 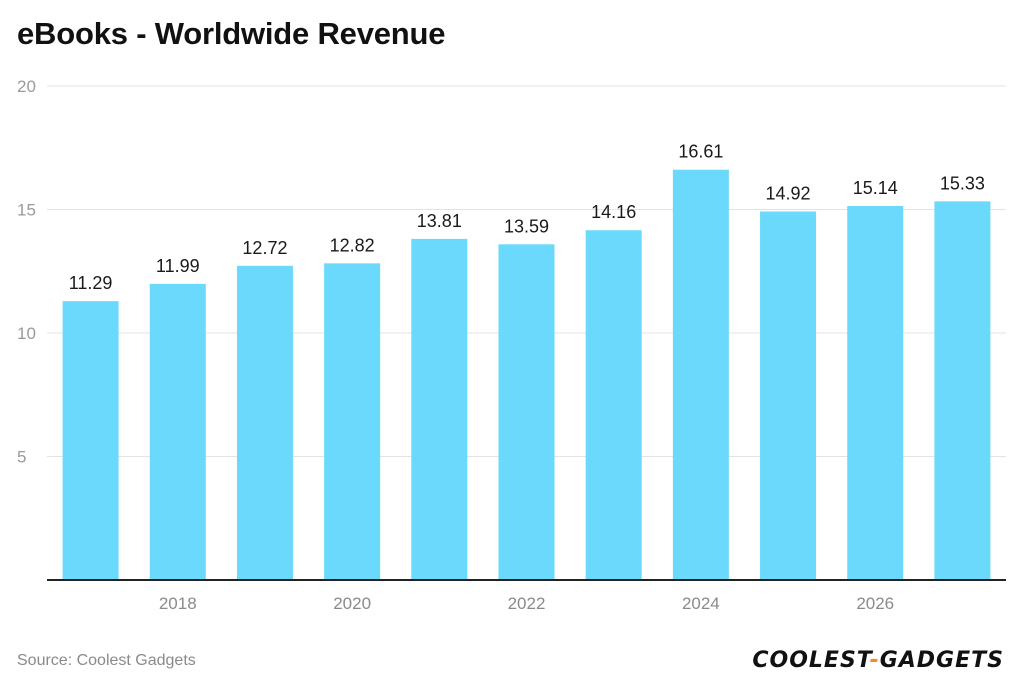 I want to click on y-axis-ticks: 5 10 15 20, so click(x=26, y=272).